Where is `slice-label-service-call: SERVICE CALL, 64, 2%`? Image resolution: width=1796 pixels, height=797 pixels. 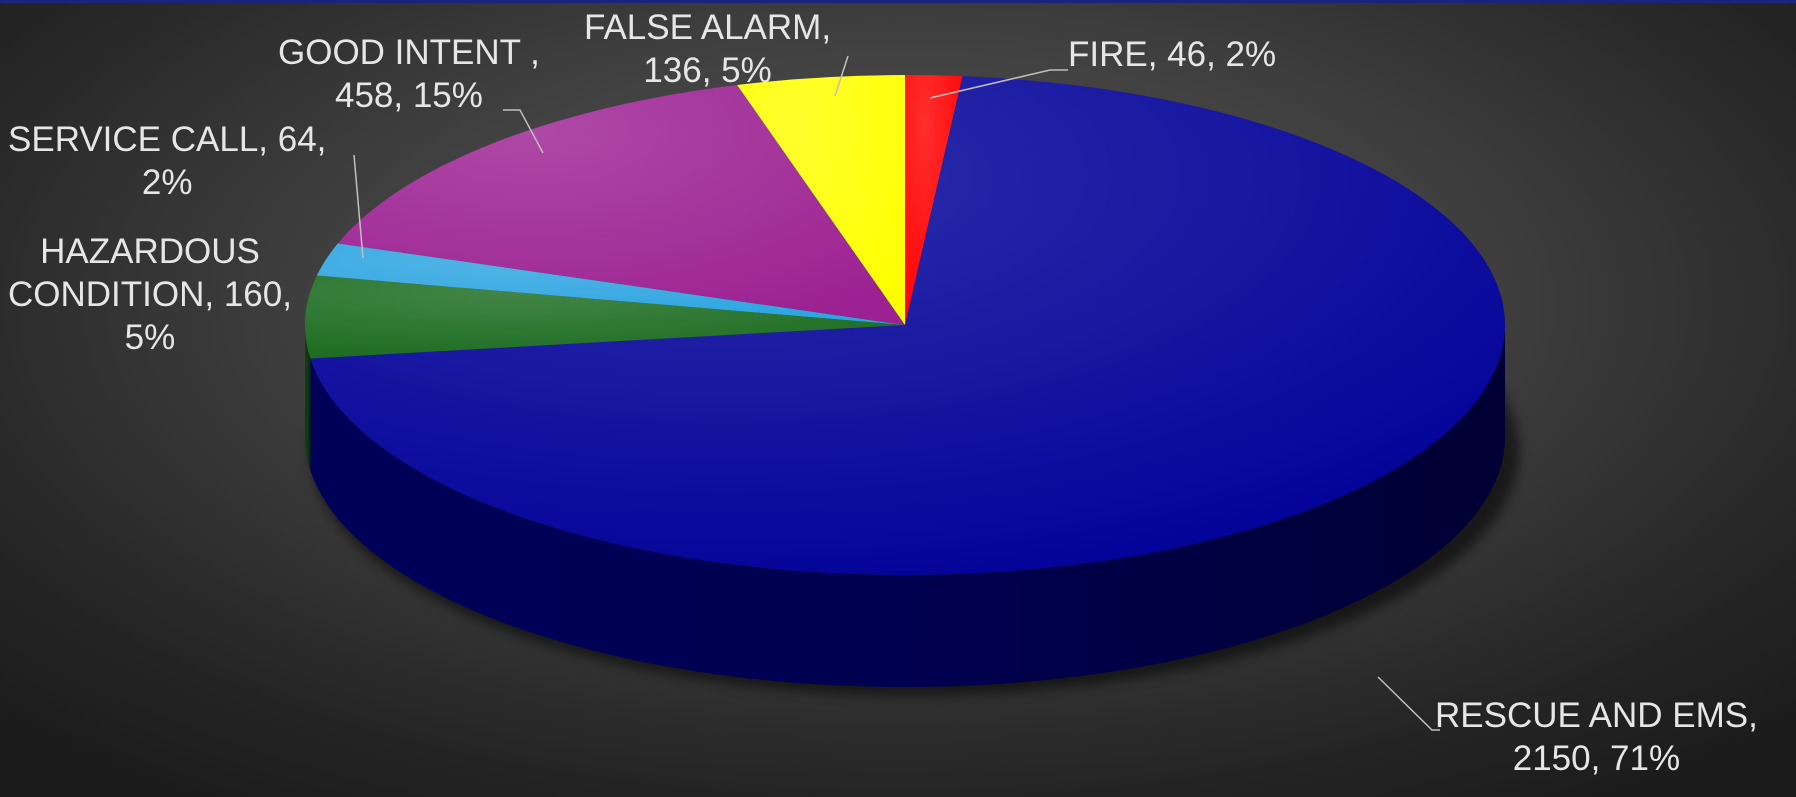
slice-label-service-call: SERVICE CALL, 64, 2% is located at coordinates (167, 161).